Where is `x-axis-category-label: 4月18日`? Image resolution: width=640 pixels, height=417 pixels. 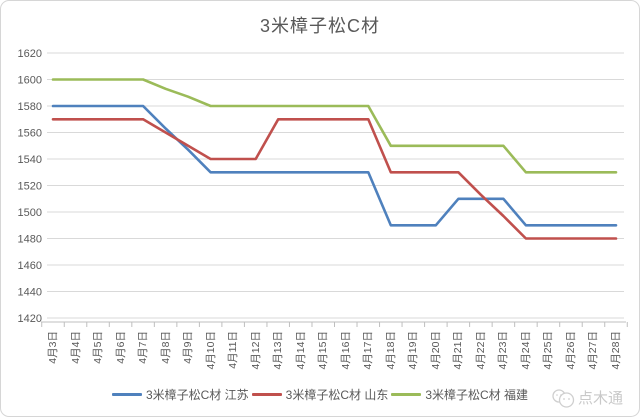
x-axis-category-label: 4月18日 is located at coordinates (390, 350).